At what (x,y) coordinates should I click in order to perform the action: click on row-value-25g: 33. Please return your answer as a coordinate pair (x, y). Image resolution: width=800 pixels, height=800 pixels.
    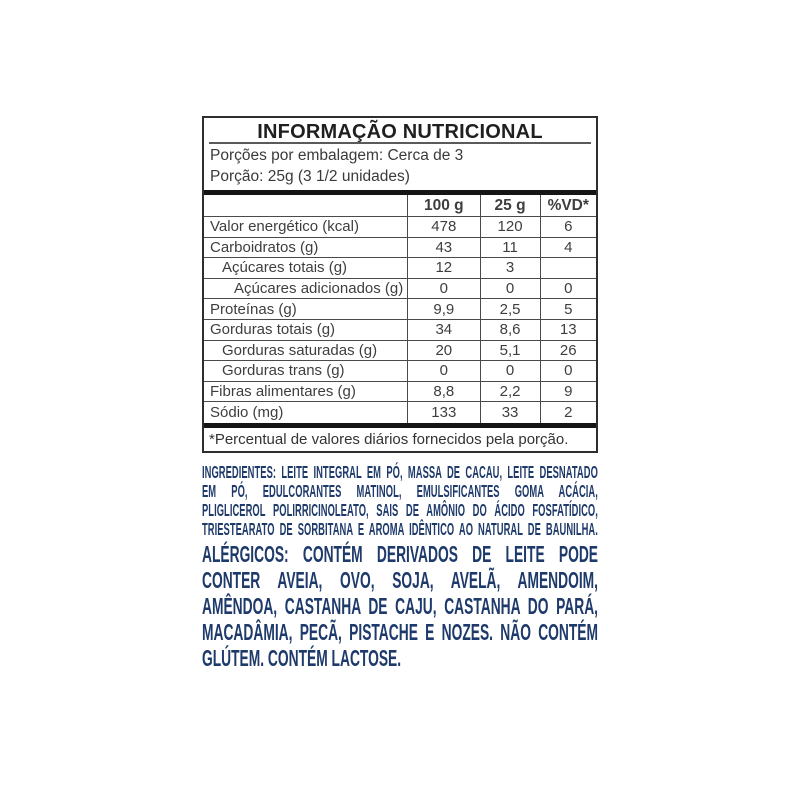
    Looking at the image, I should click on (509, 412).